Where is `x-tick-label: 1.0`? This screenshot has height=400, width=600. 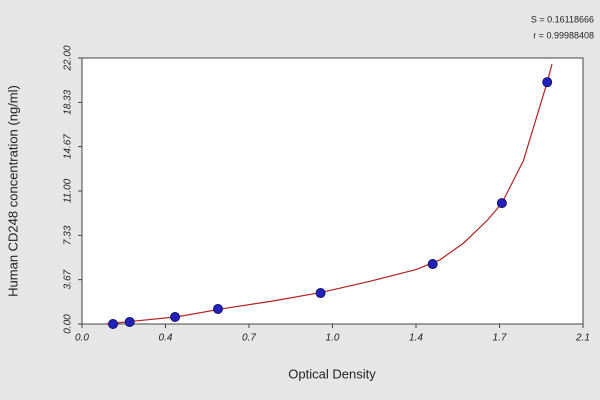 x-tick-label: 1.0 is located at coordinates (333, 338).